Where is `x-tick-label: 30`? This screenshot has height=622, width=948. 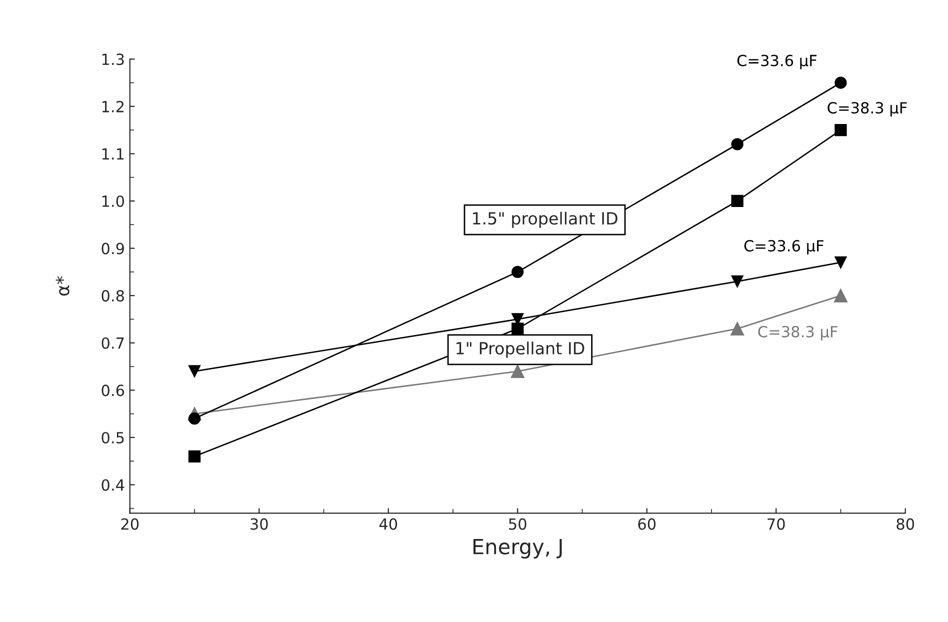 x-tick-label: 30 is located at coordinates (259, 524).